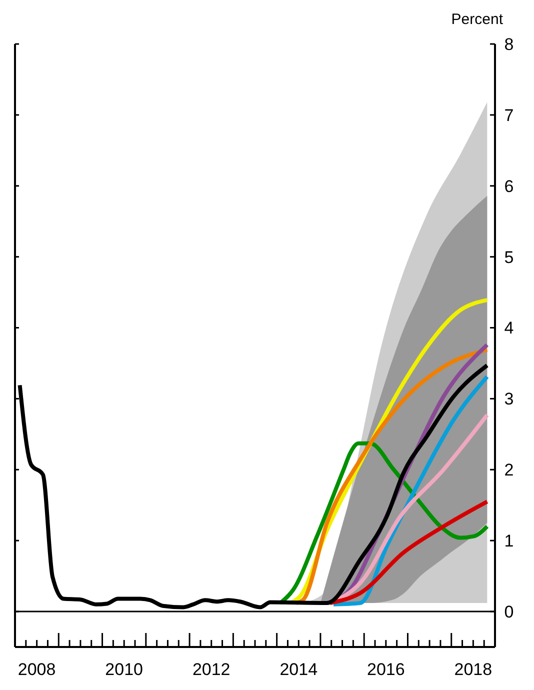  What do you see at coordinates (124, 669) in the screenshot?
I see `x-tick-label: 2010` at bounding box center [124, 669].